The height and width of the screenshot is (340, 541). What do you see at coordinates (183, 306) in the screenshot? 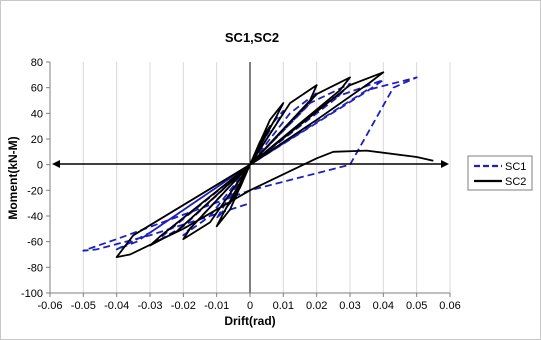
I see `x-tick-label-4: -0.02` at bounding box center [183, 306].